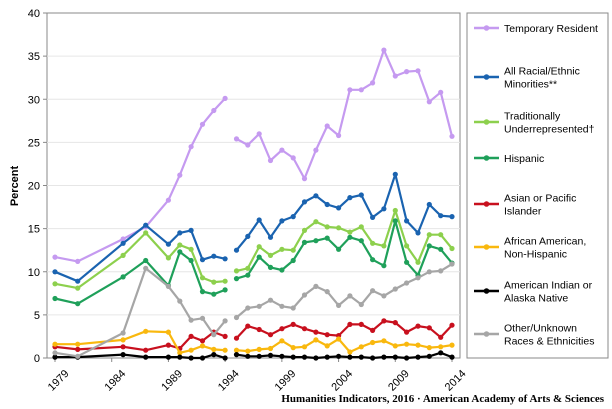 Image resolution: width=612 pixels, height=409 pixels. Describe the element at coordinates (59, 381) in the screenshot. I see `x-tick-label: 1979` at that location.